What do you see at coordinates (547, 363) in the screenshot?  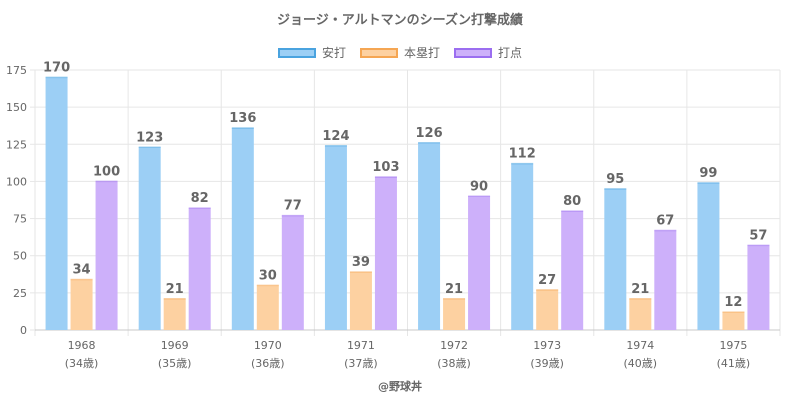 I see `x-tick-sublabel: (39歳)` at bounding box center [547, 363].